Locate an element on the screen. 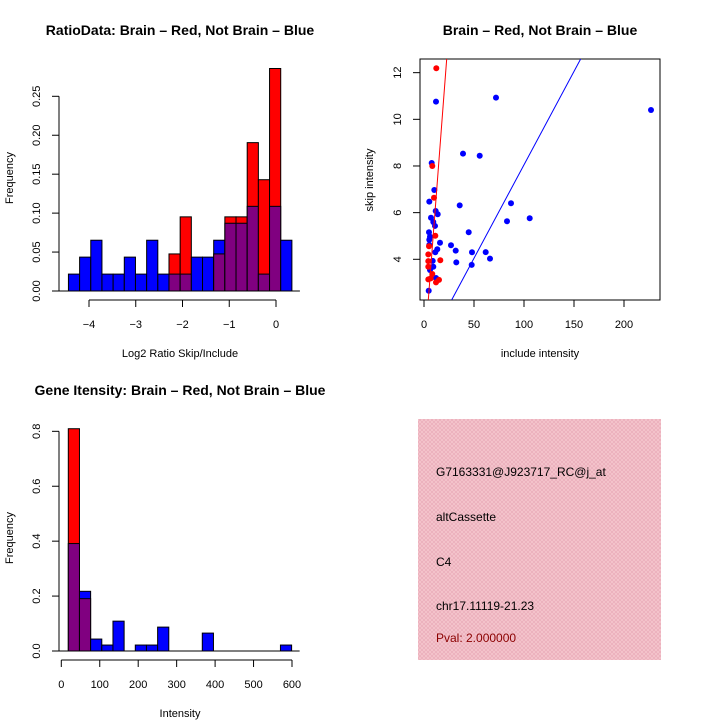  fit-line-brain is located at coordinates (437, 179).